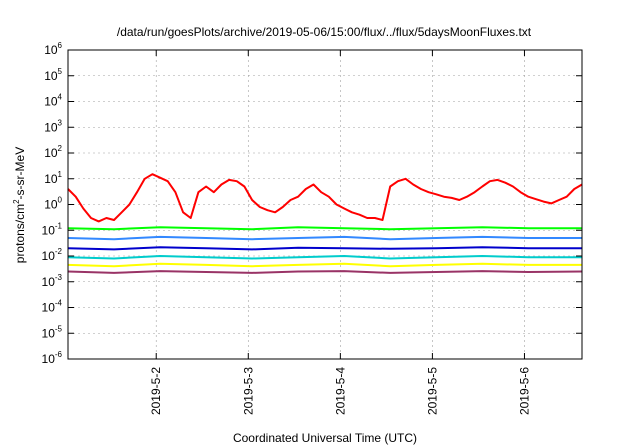  Describe the element at coordinates (432, 391) in the screenshot. I see `x-tick-label: 2019-5-5` at that location.